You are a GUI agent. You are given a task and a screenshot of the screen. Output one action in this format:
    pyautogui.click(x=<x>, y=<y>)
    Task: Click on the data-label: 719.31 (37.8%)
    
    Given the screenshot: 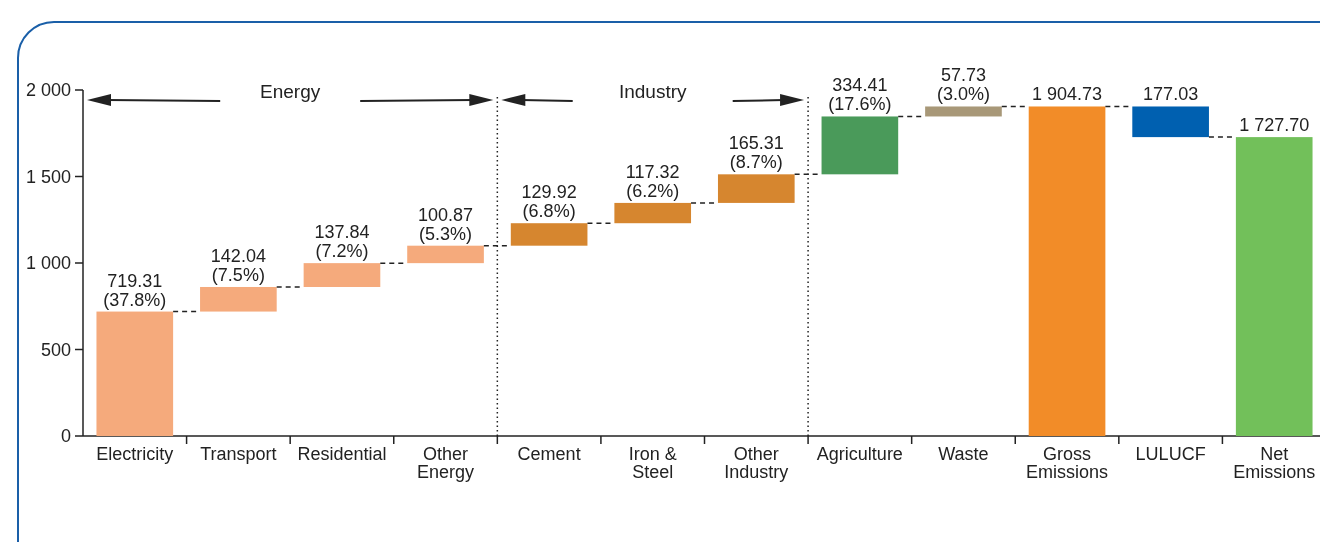 What is the action you would take?
    pyautogui.click(x=135, y=290)
    